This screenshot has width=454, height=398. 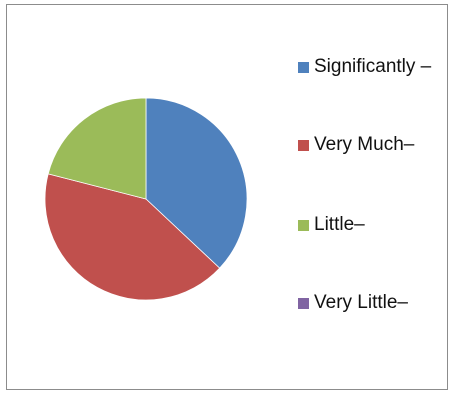 I want to click on legend-label-very-much: Very Much–, so click(x=364, y=144).